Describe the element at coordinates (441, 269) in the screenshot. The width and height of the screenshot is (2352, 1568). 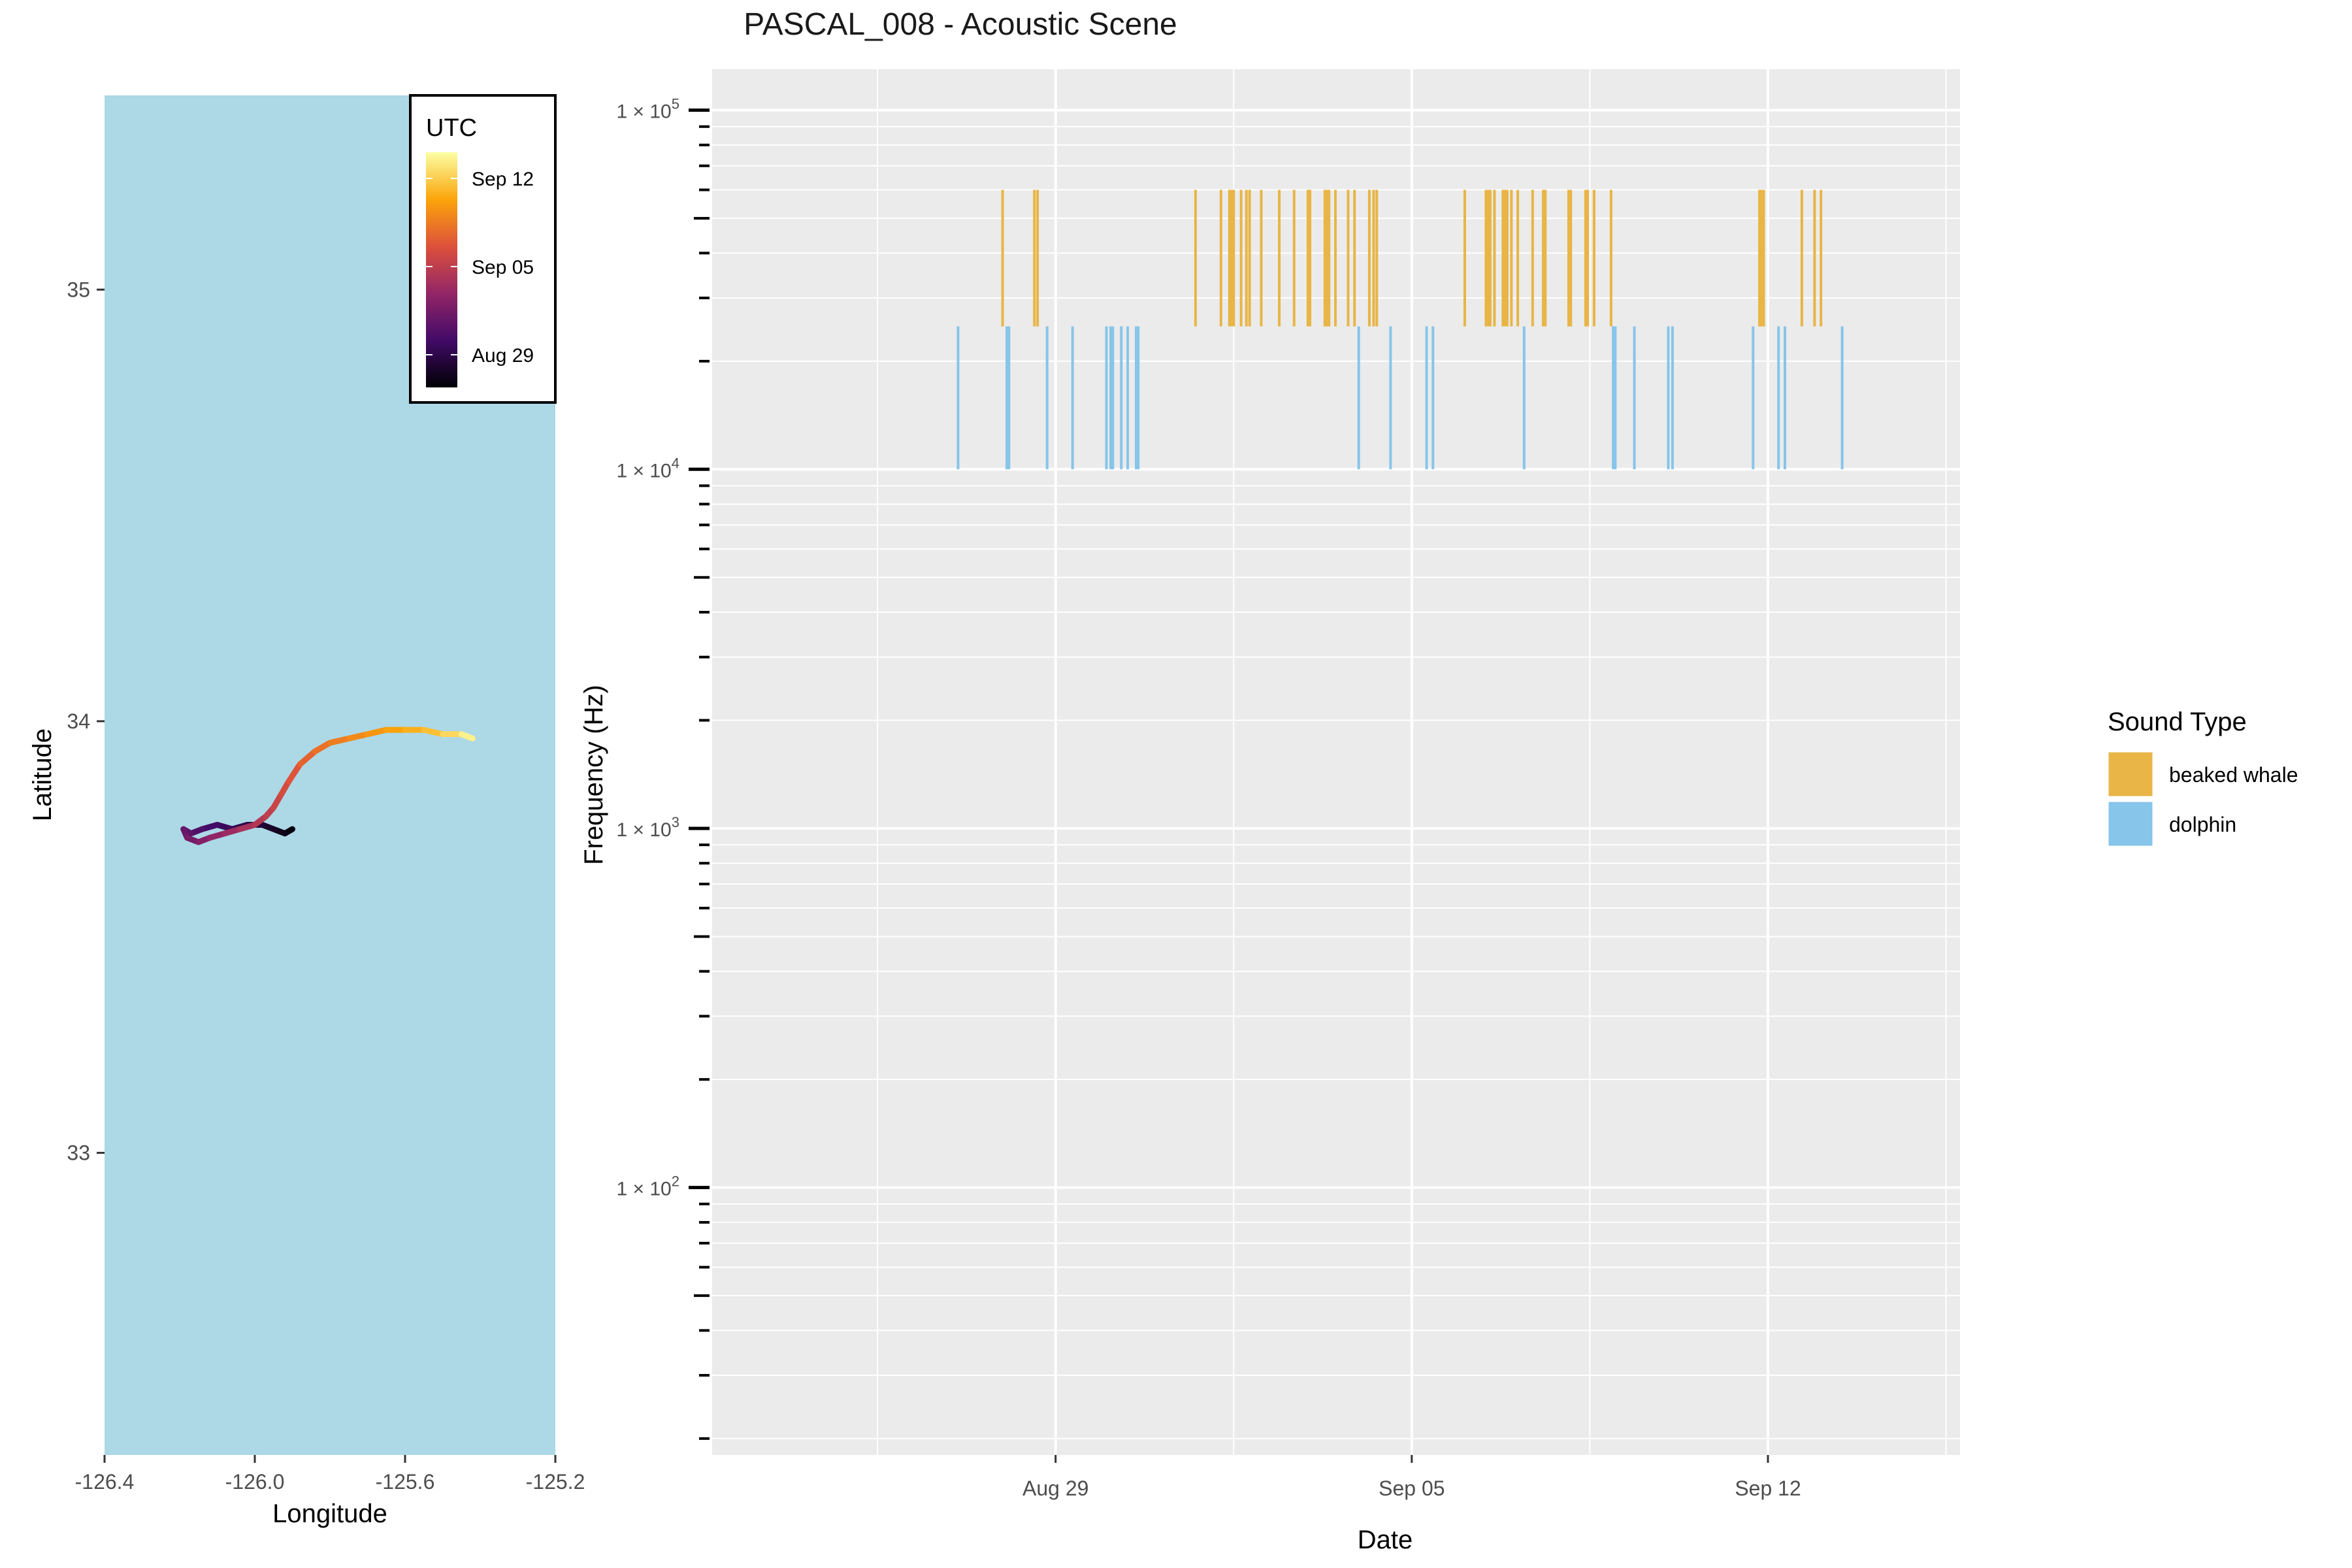
I see `utc-colorbar` at that location.